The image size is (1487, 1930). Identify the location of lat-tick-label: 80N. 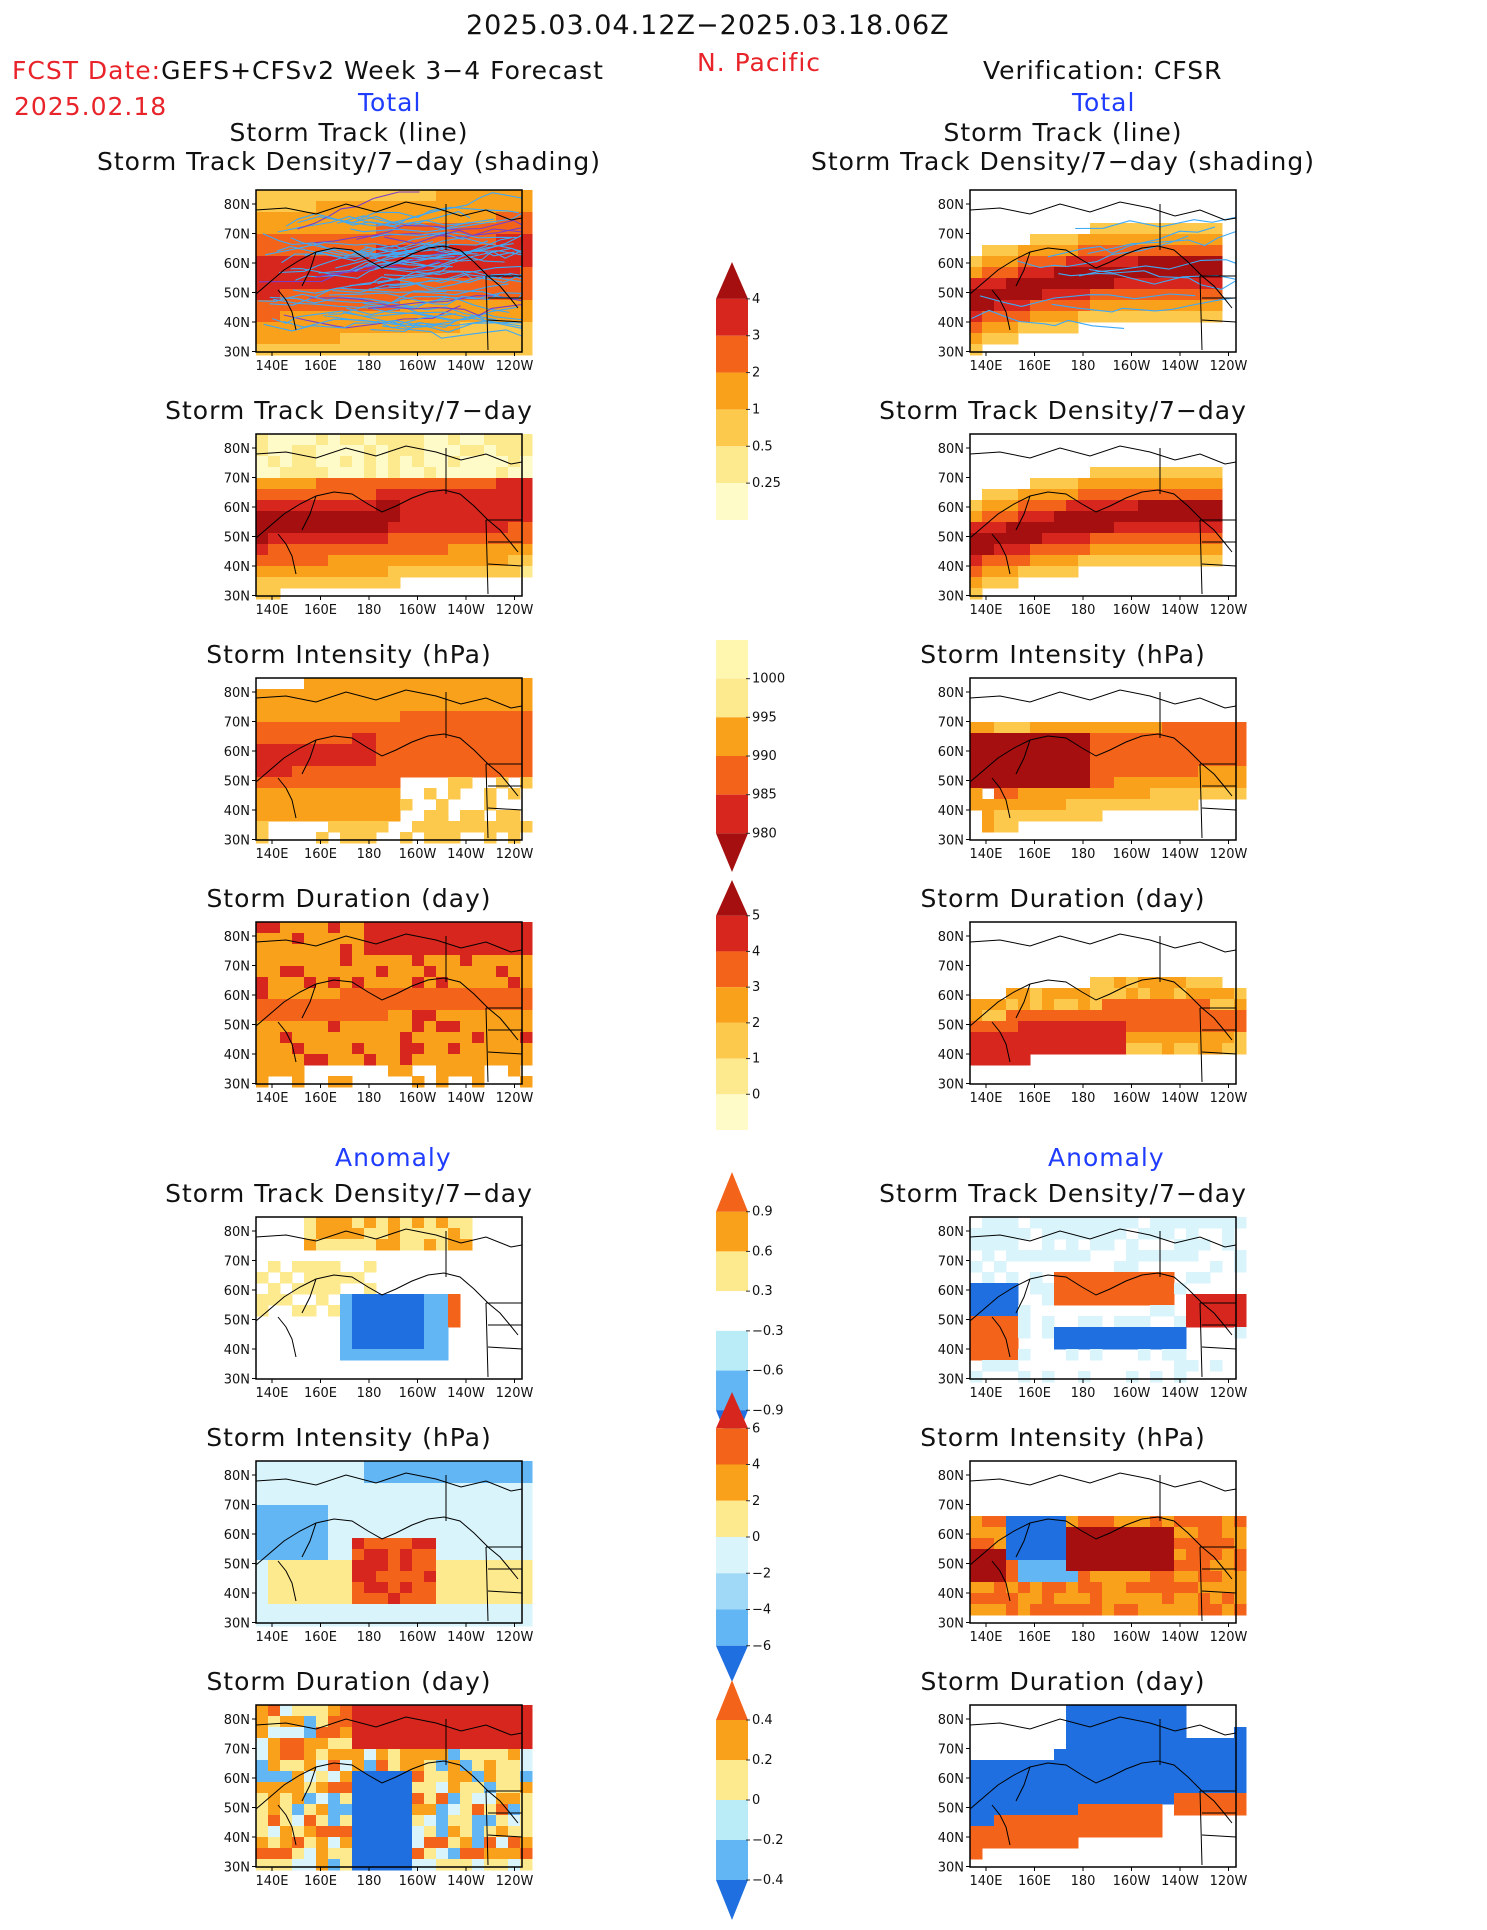
(951, 1720).